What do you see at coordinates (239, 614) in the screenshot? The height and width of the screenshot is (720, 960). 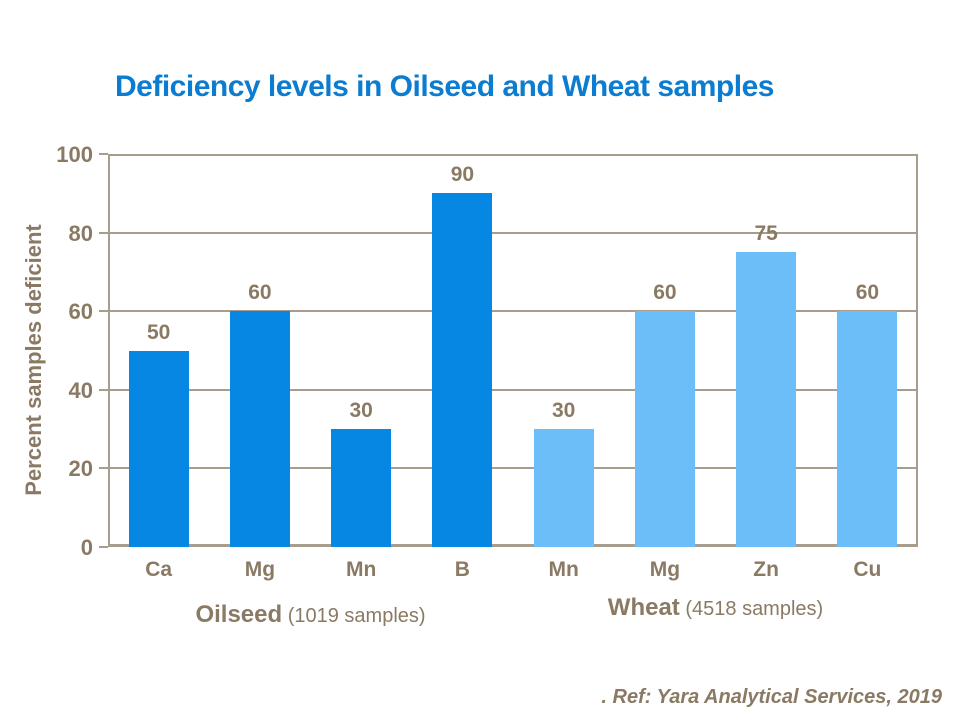 I see `group-name-oilseed: Oilseed` at bounding box center [239, 614].